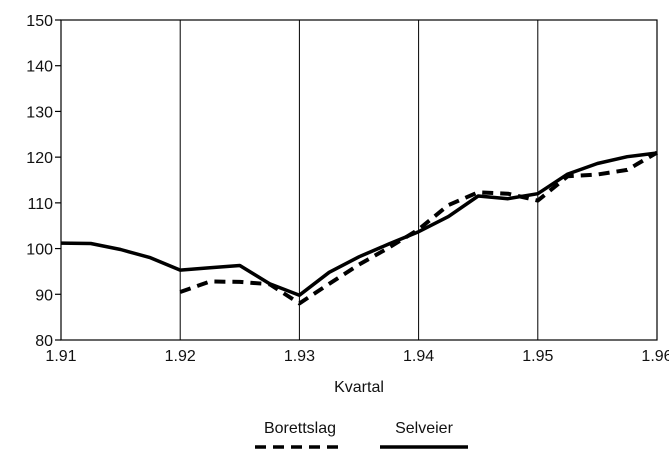  Describe the element at coordinates (39, 67) in the screenshot. I see `y-tick-label: 140` at that location.